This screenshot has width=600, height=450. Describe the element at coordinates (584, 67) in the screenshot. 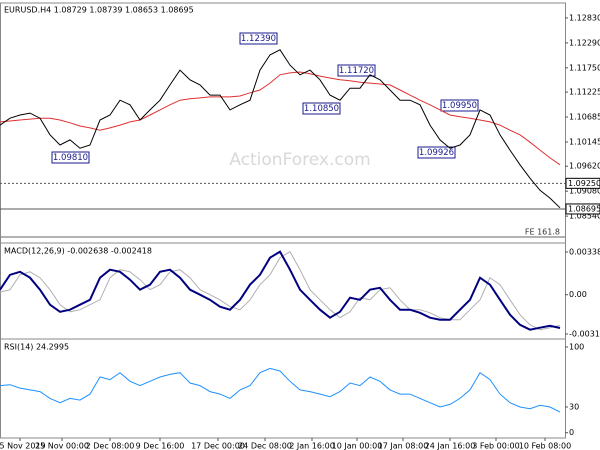

I see `y-tick-label: 1.11750` at that location.